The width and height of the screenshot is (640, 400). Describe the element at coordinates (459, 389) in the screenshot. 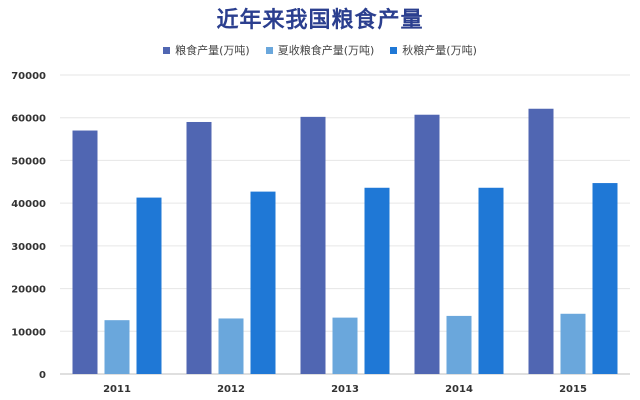

I see `x-tick-label: 2014` at that location.